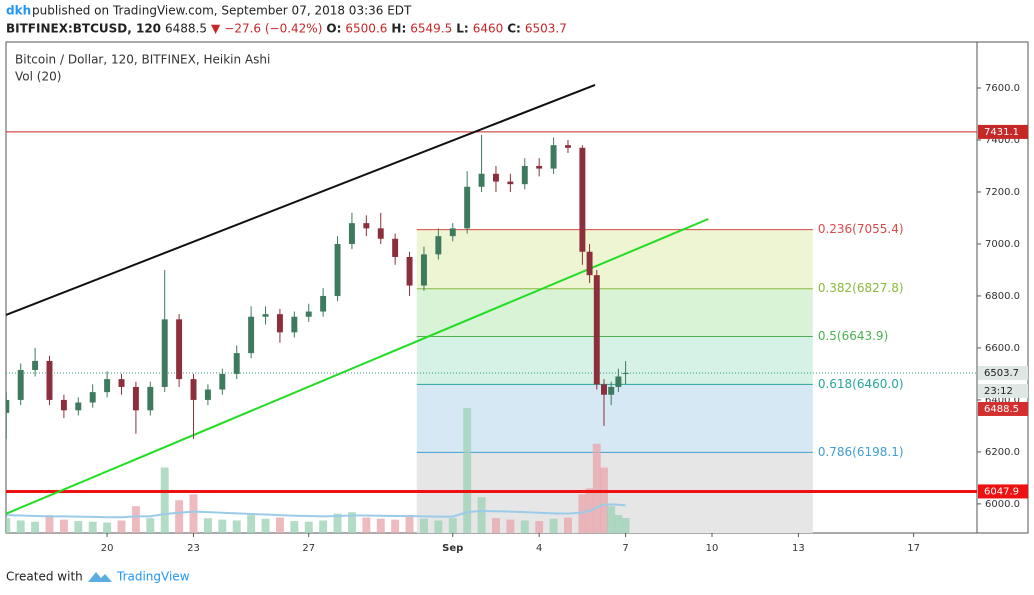 The width and height of the screenshot is (1034, 595). Describe the element at coordinates (539, 548) in the screenshot. I see `x-tick-label: 4` at that location.